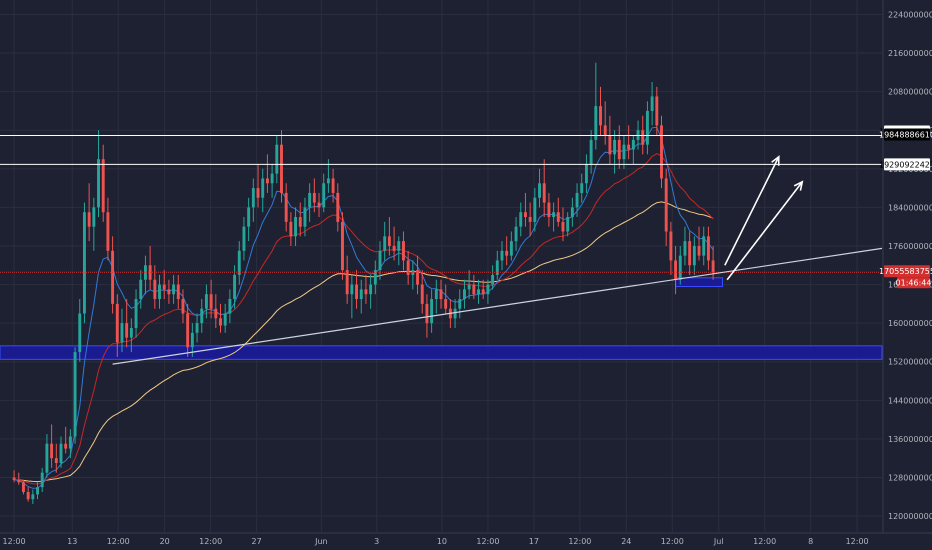 The image size is (932, 550). I want to click on level-tag-label: 19290922421, so click(905, 164).